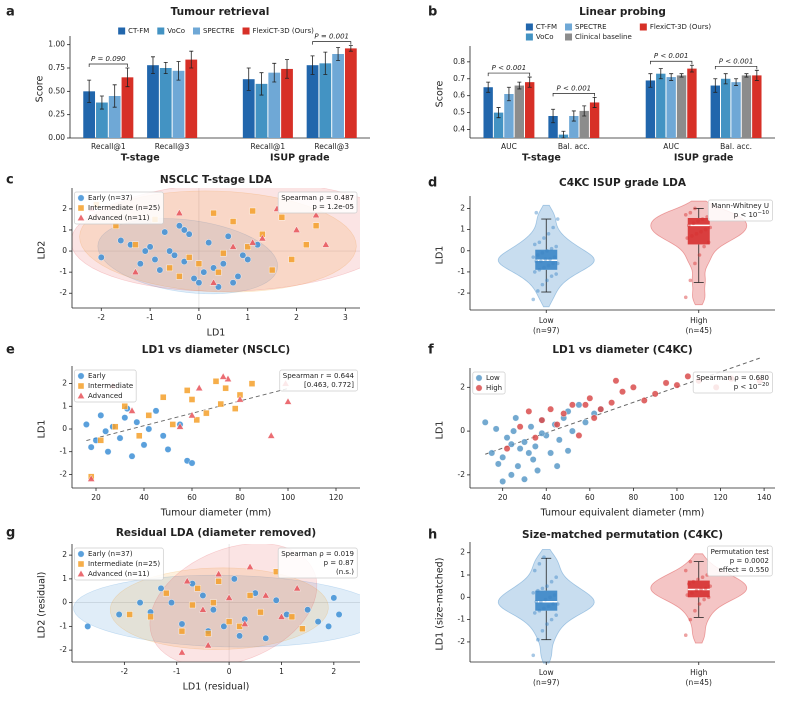  I want to click on chart-title: LD1 vs diameter (C4KC), so click(622, 350).